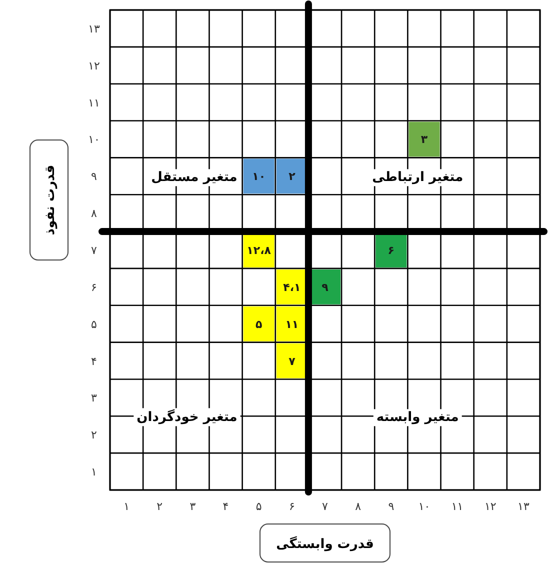 This screenshot has height=568, width=550. Describe the element at coordinates (94, 29) in the screenshot. I see `y-tick-label: ۱۳` at that location.